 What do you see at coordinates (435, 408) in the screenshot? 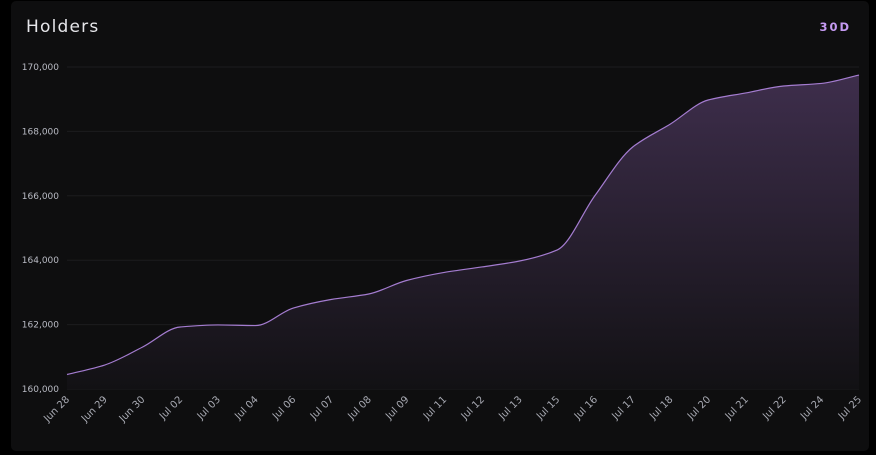
I see `x-tick-label: Jul 11` at bounding box center [435, 408].